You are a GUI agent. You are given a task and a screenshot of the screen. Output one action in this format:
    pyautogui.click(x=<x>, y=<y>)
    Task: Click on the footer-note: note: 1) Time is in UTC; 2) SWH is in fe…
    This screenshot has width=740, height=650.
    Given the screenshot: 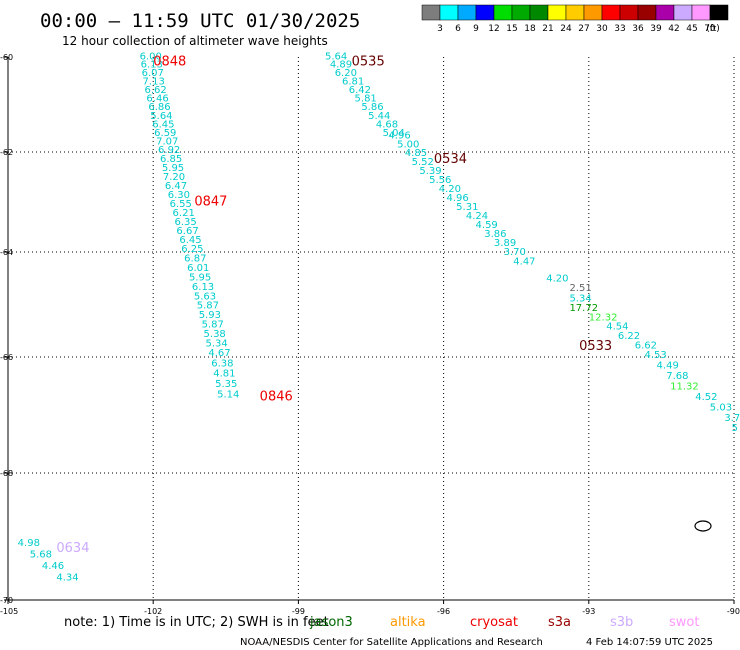 What is the action you would take?
    pyautogui.click(x=196, y=622)
    